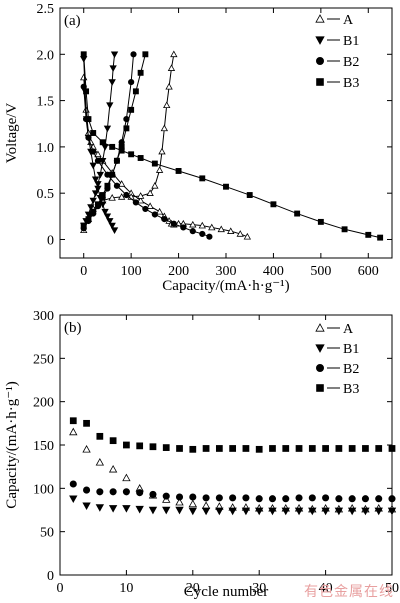  What do you see at coordinates (273, 271) in the screenshot?
I see `x-tick-label: 400` at bounding box center [273, 271].